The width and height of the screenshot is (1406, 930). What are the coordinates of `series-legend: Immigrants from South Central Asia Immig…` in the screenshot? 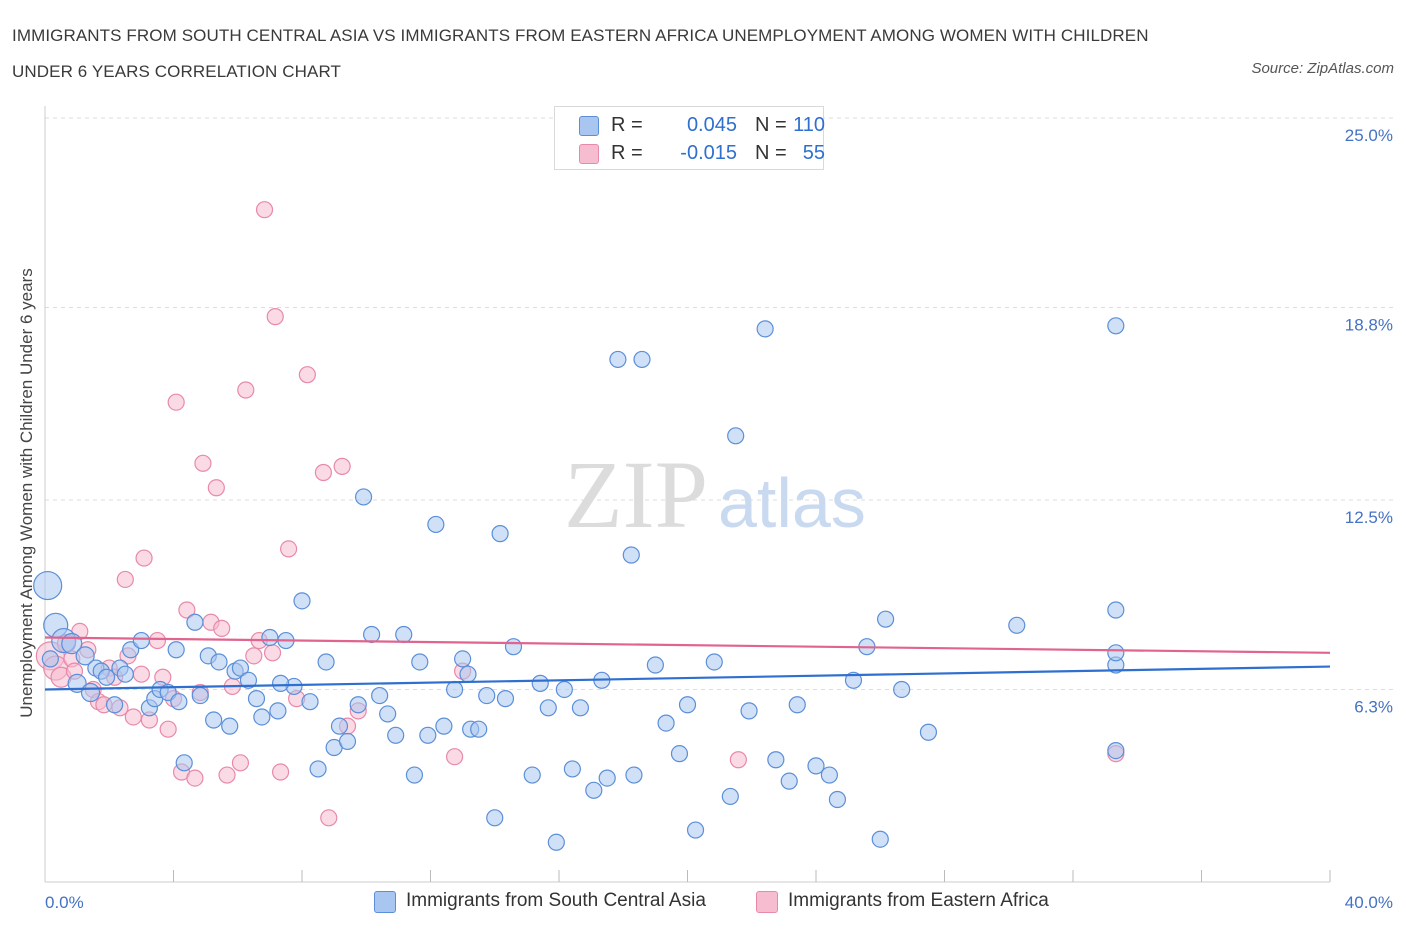 It's located at (703, 902).